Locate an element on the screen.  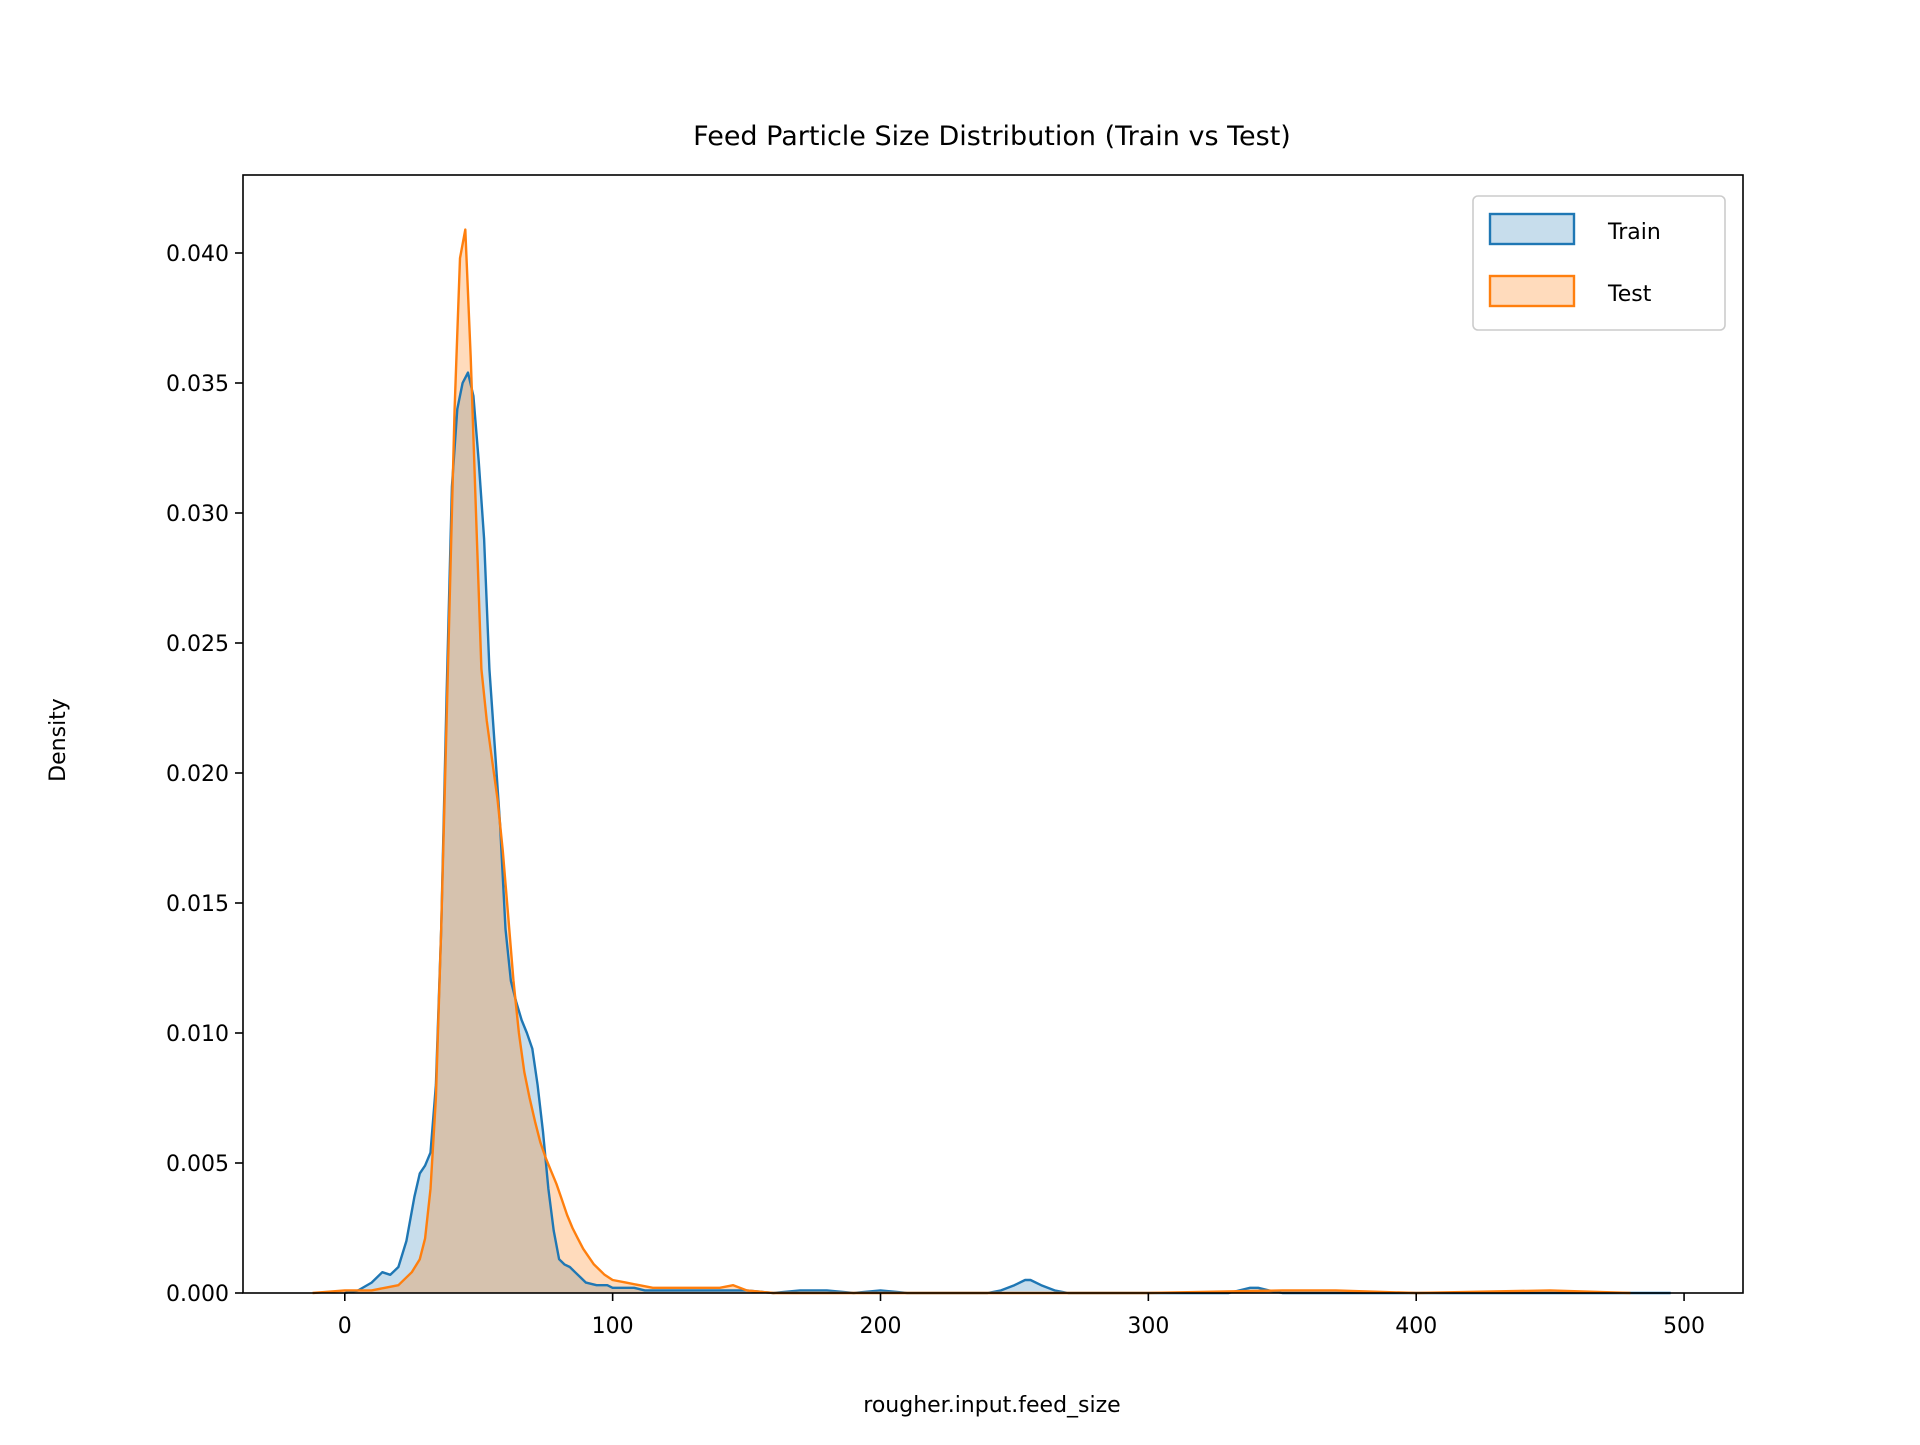
legend-box is located at coordinates (1599, 263).